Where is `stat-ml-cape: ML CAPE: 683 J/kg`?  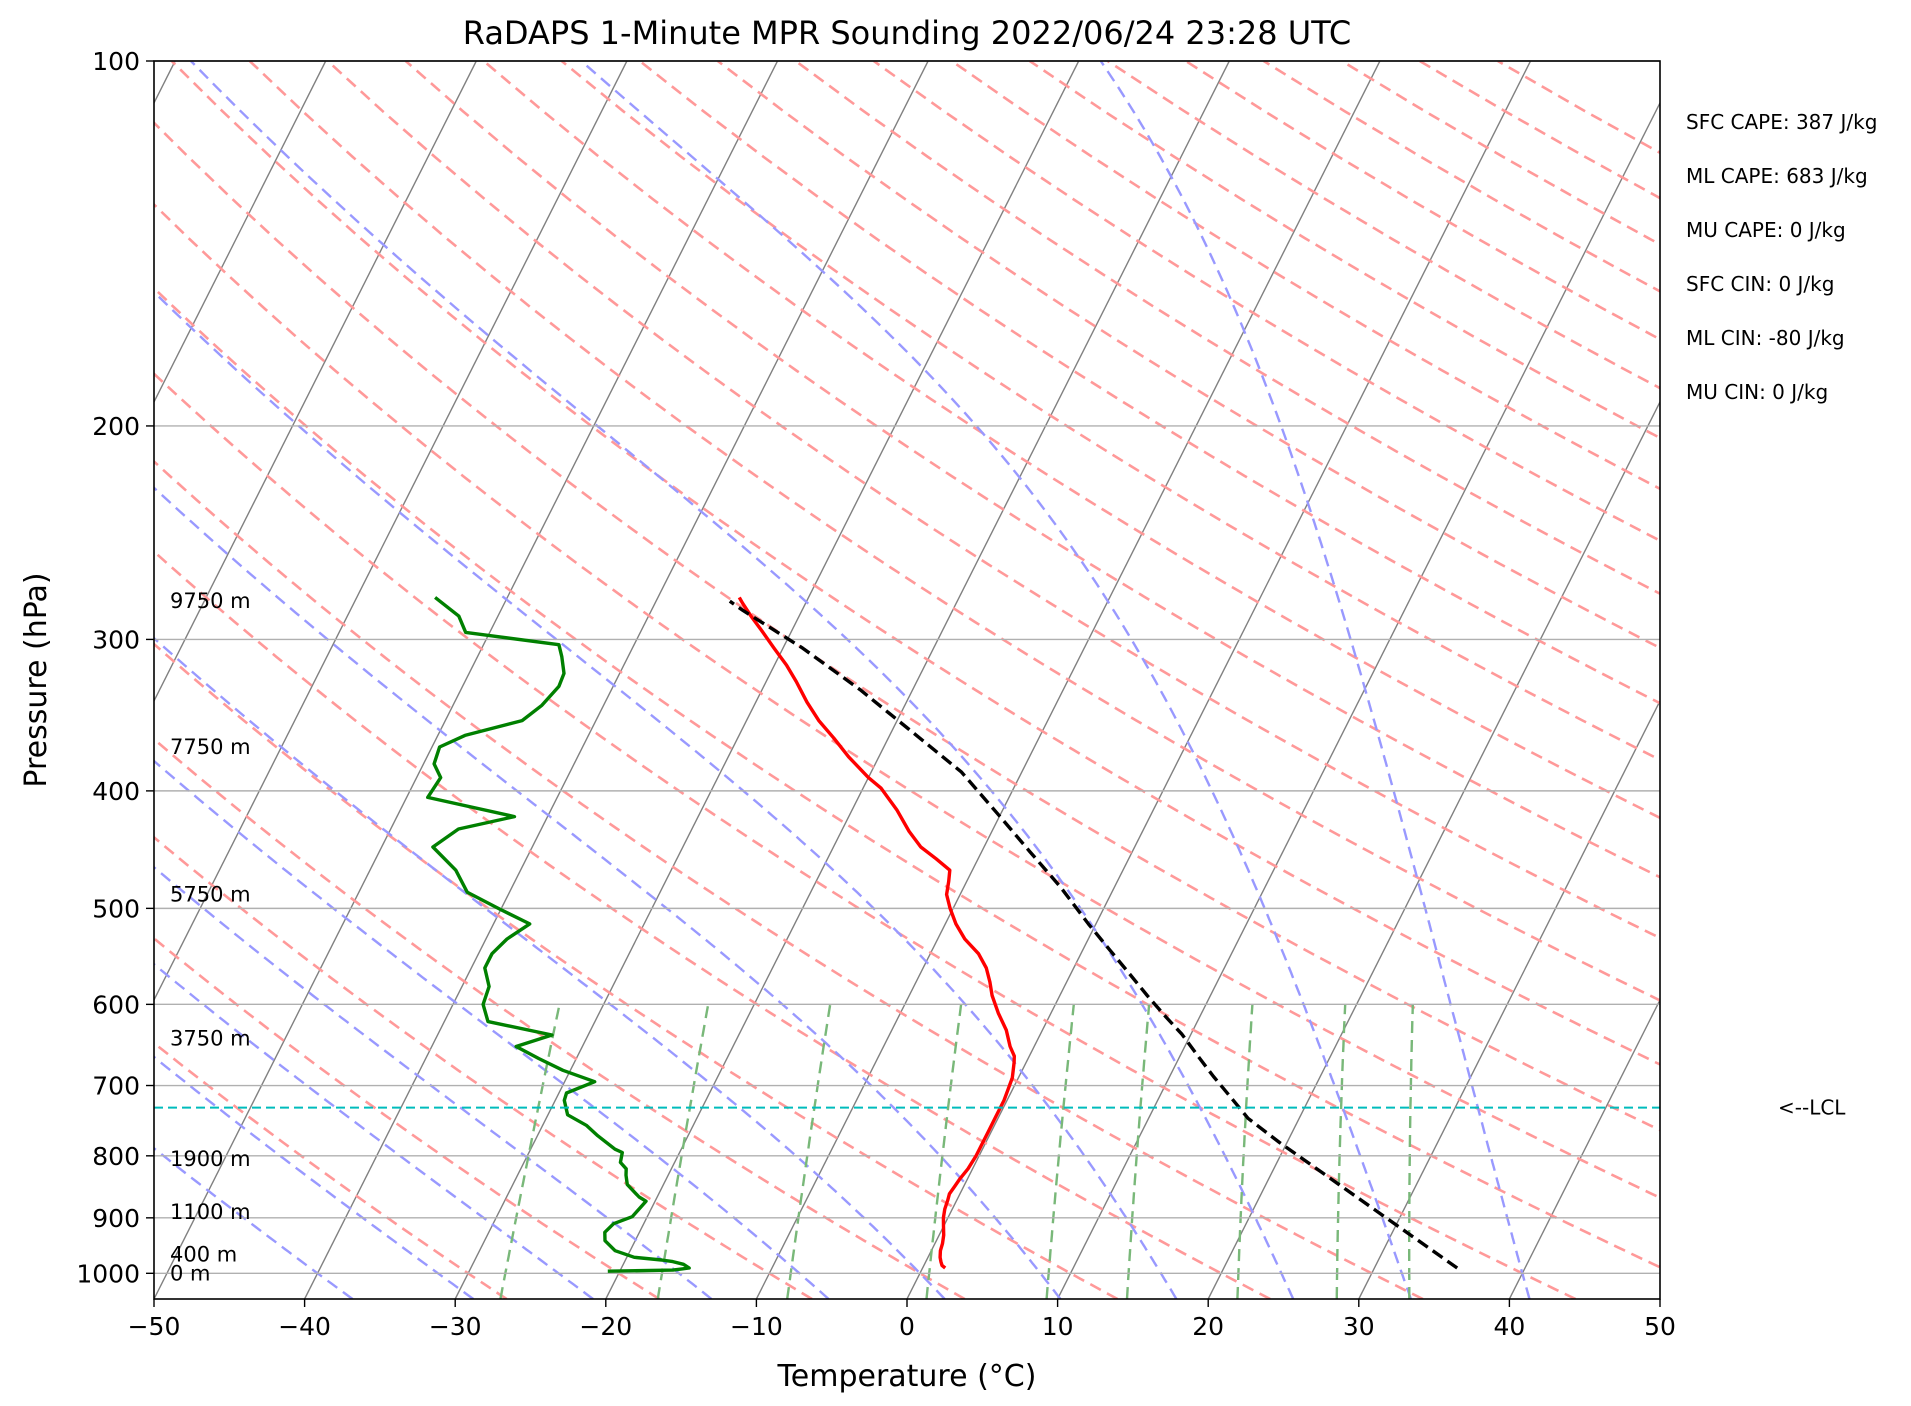 stat-ml-cape: ML CAPE: 683 J/kg is located at coordinates (1777, 176).